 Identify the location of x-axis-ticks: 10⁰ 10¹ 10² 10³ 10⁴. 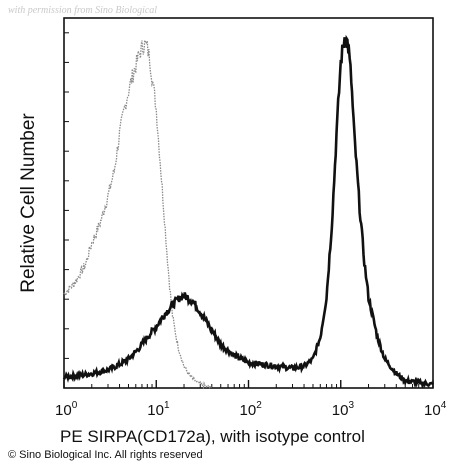
(251, 399).